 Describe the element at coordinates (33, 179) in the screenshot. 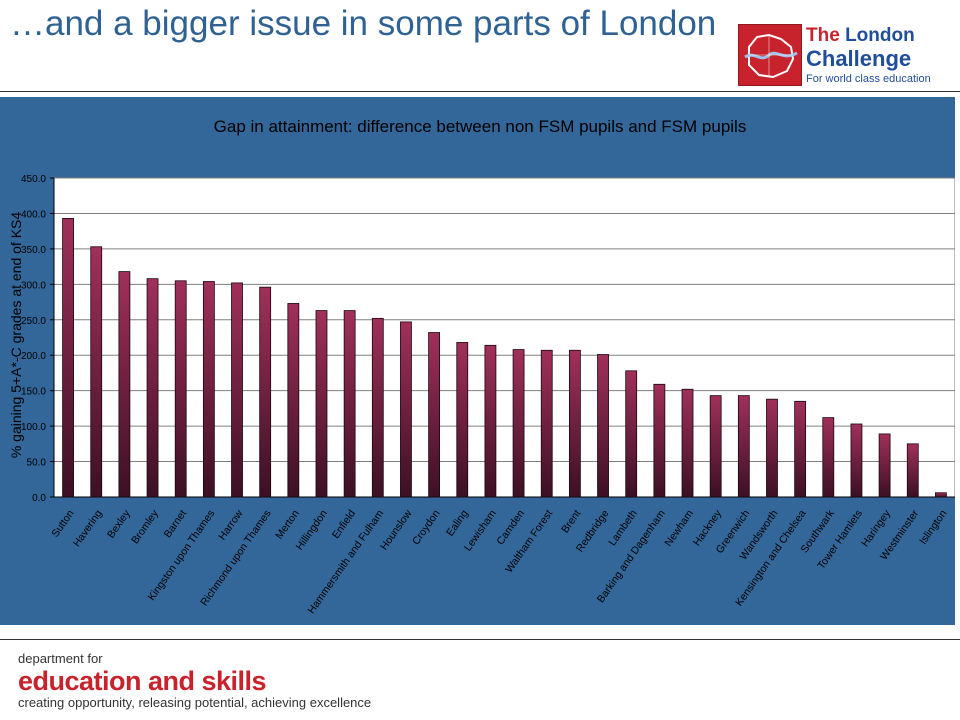

I see `y-tick-label: 450.0` at that location.